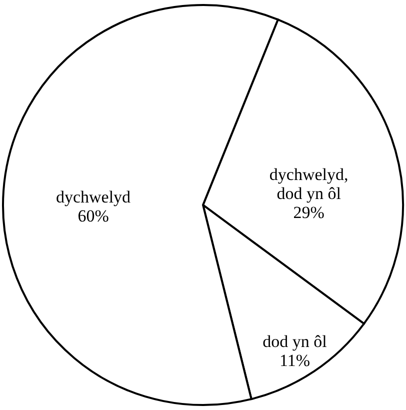 Image resolution: width=406 pixels, height=410 pixels. I want to click on slice-label: dychwelyd, dod yn ôl, so click(308, 184).